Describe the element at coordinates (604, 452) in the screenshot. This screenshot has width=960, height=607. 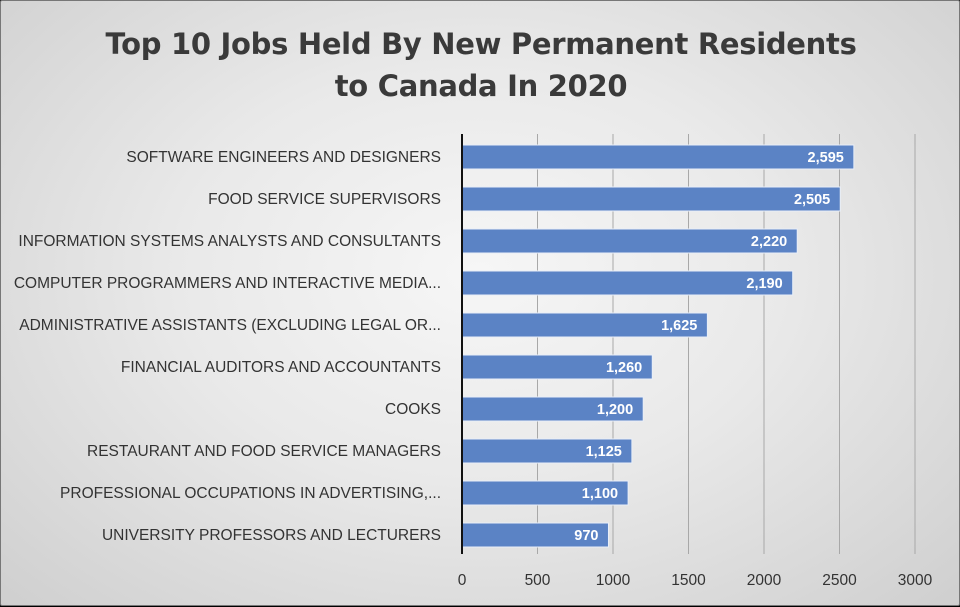
I see `bar-value-label: 1,125` at that location.